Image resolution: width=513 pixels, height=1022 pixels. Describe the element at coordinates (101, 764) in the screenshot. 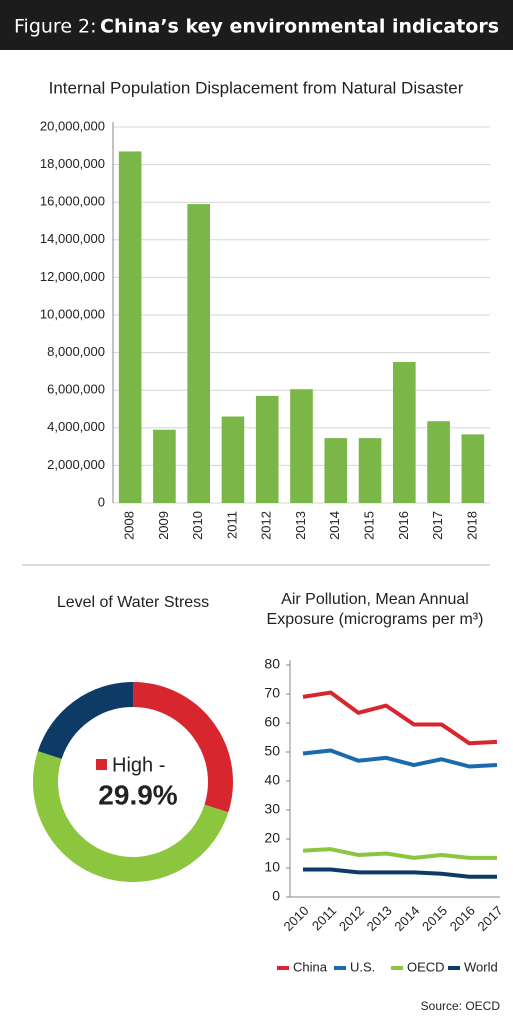

I see `legend-swatch` at that location.